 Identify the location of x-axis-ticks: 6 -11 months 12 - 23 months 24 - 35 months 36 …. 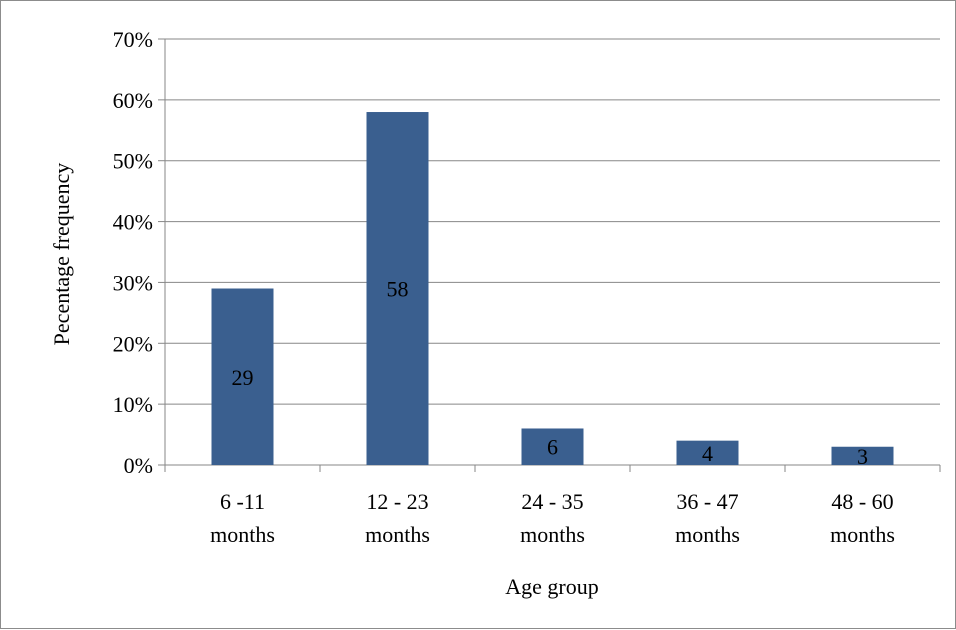
(552, 518).